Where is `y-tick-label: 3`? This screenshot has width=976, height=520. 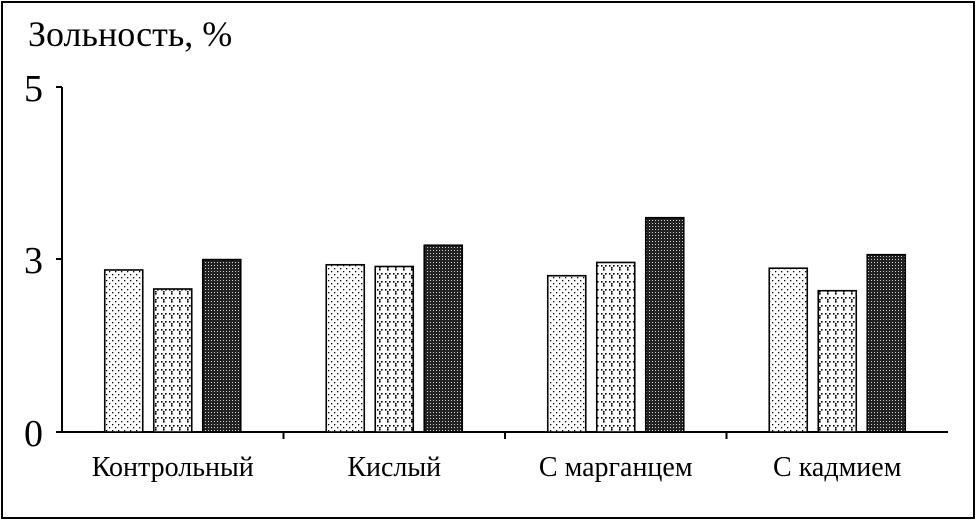
y-tick-label: 3 is located at coordinates (33, 261).